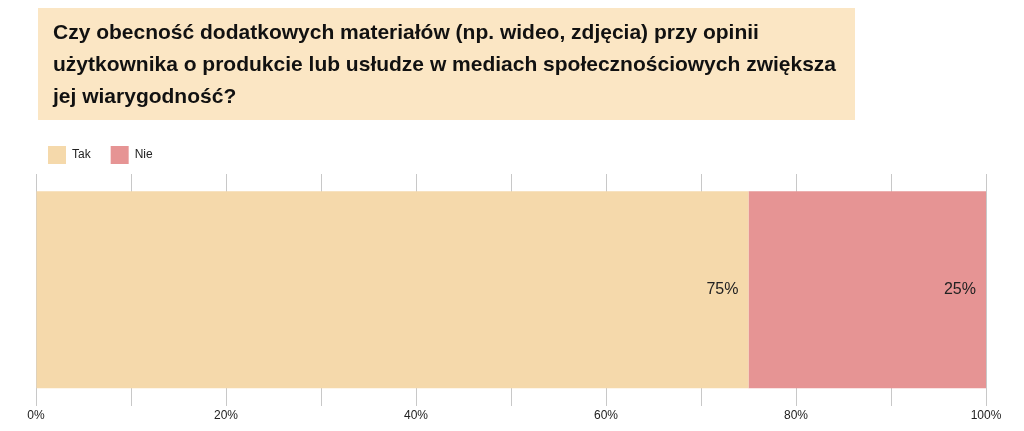 This screenshot has height=431, width=1024. Describe the element at coordinates (606, 415) in the screenshot. I see `x-tick-label: 60%` at that location.